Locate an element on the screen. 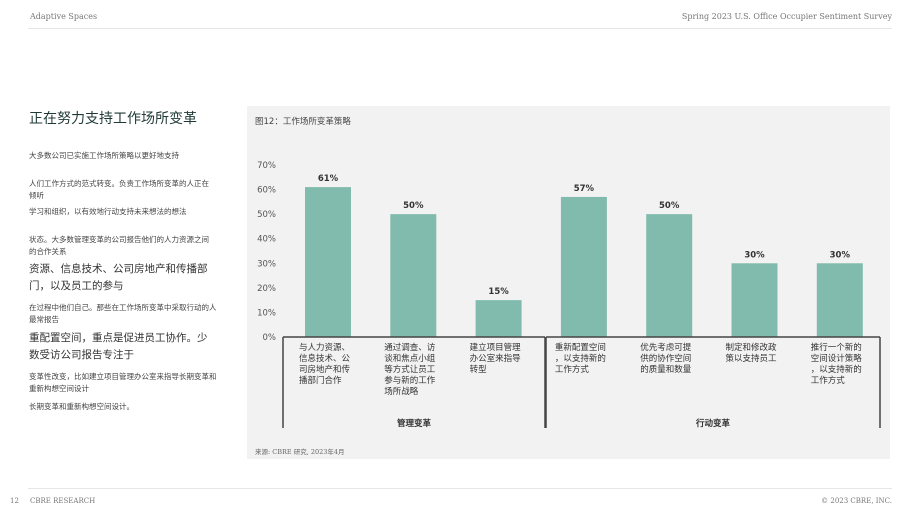 This screenshot has width=920, height=518. y-tick-label: 20% is located at coordinates (266, 289).